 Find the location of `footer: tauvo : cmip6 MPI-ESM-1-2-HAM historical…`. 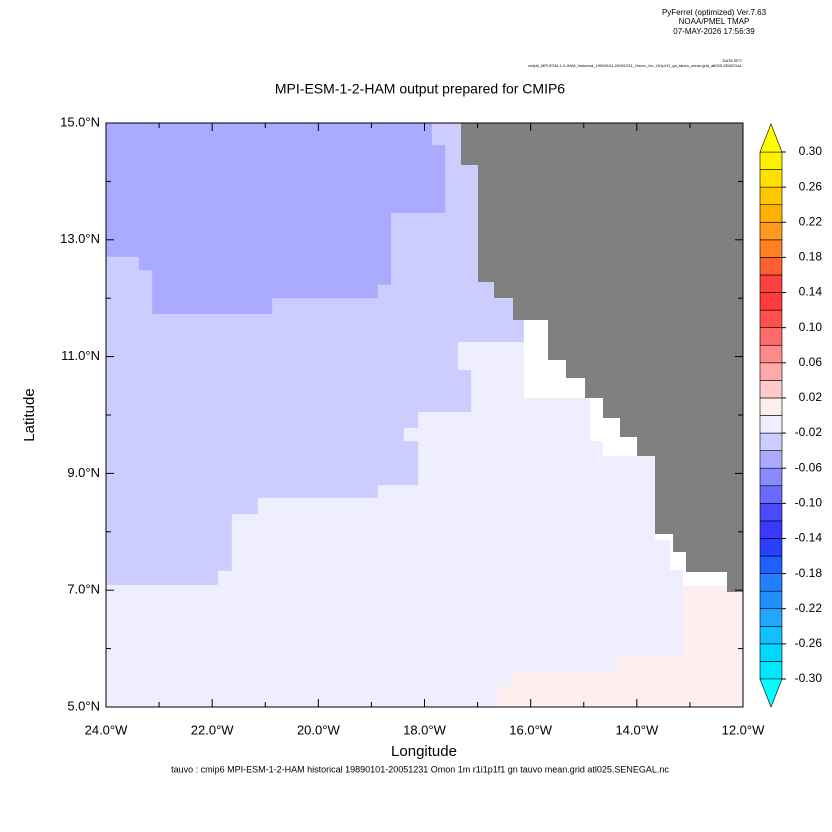

footer: tauvo : cmip6 MPI-ESM-1-2-HAM historical… is located at coordinates (420, 769).